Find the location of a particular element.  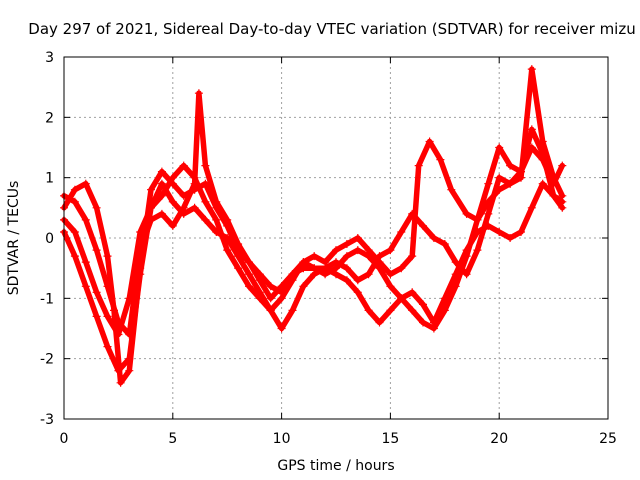

y-tick-labels: -3 -2 -1 0 1 2 3 is located at coordinates (47, 239).